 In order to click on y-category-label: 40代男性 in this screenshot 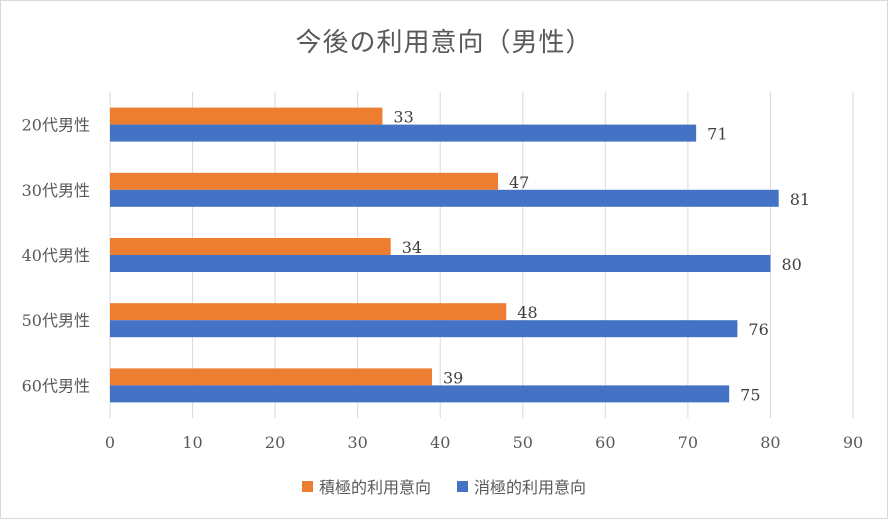, I will do `click(56, 255)`.